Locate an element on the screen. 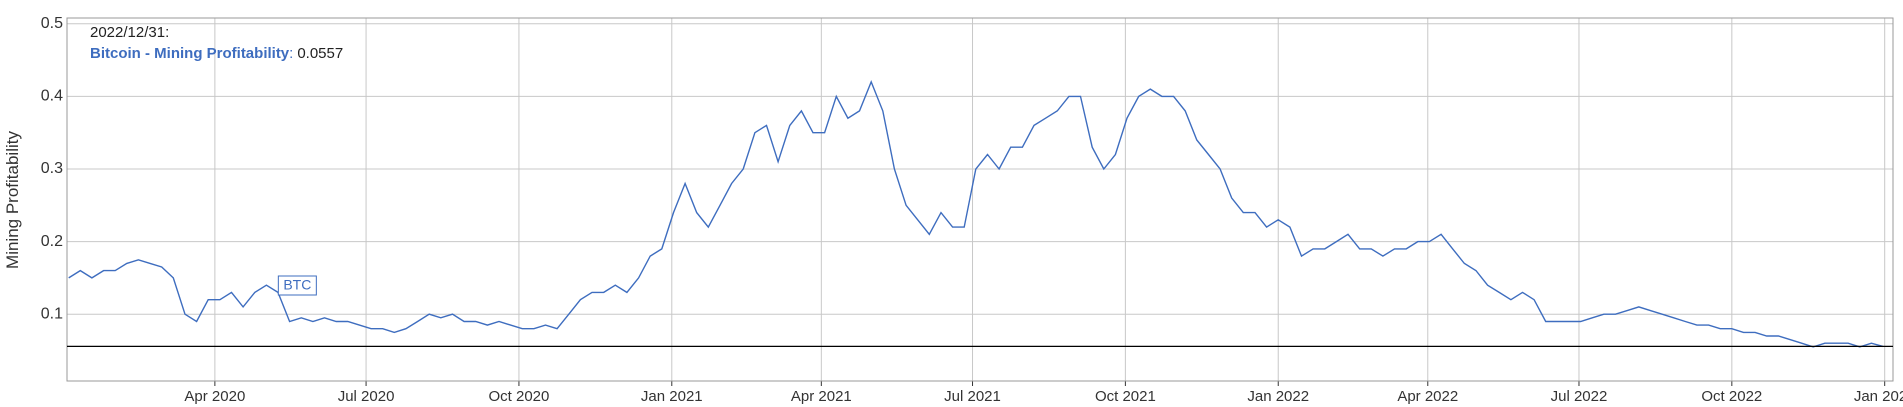 The width and height of the screenshot is (1903, 407). x-tick-label: Apr 2021 is located at coordinates (821, 396).